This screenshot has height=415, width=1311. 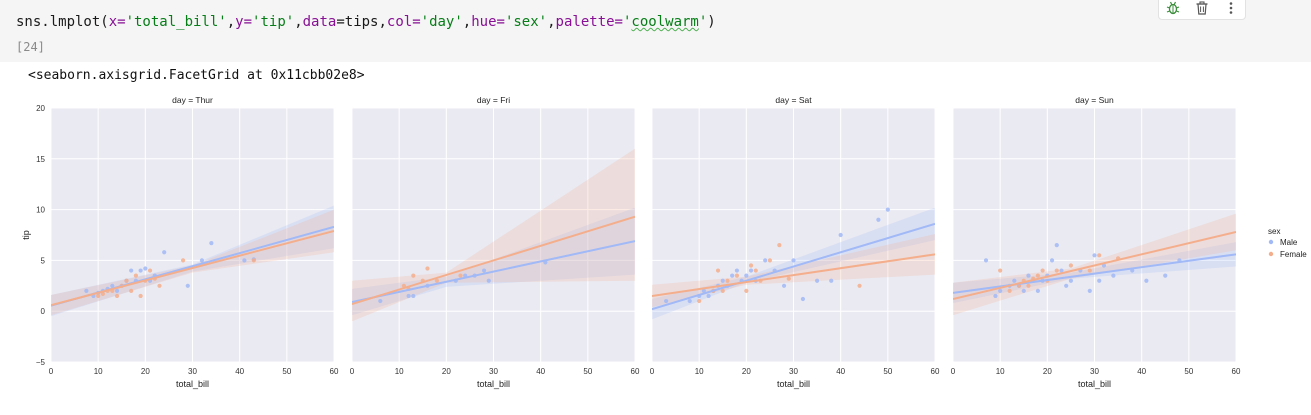 I want to click on y-tick-label: 20, so click(x=40, y=108).